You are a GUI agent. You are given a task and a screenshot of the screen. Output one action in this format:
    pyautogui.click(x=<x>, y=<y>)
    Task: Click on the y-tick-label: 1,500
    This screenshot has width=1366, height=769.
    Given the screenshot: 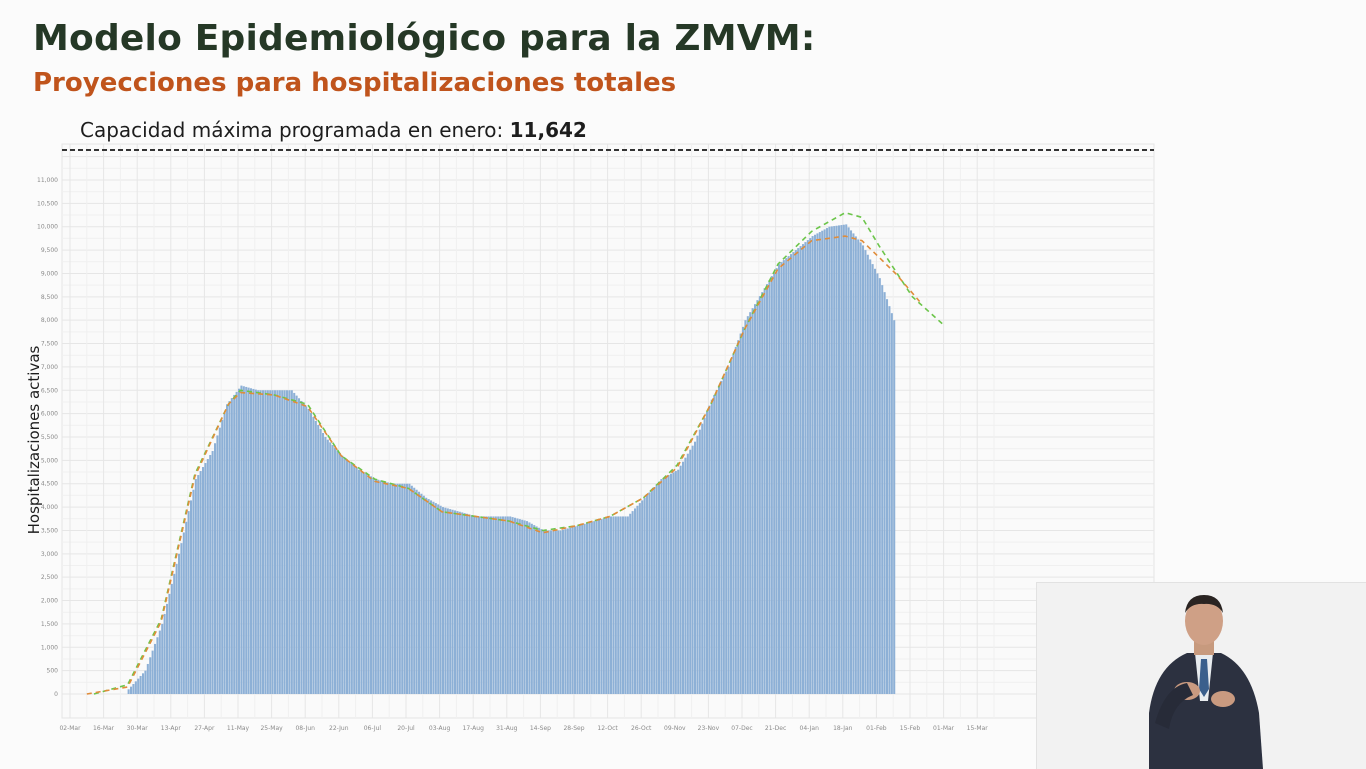 What is the action you would take?
    pyautogui.click(x=49, y=624)
    